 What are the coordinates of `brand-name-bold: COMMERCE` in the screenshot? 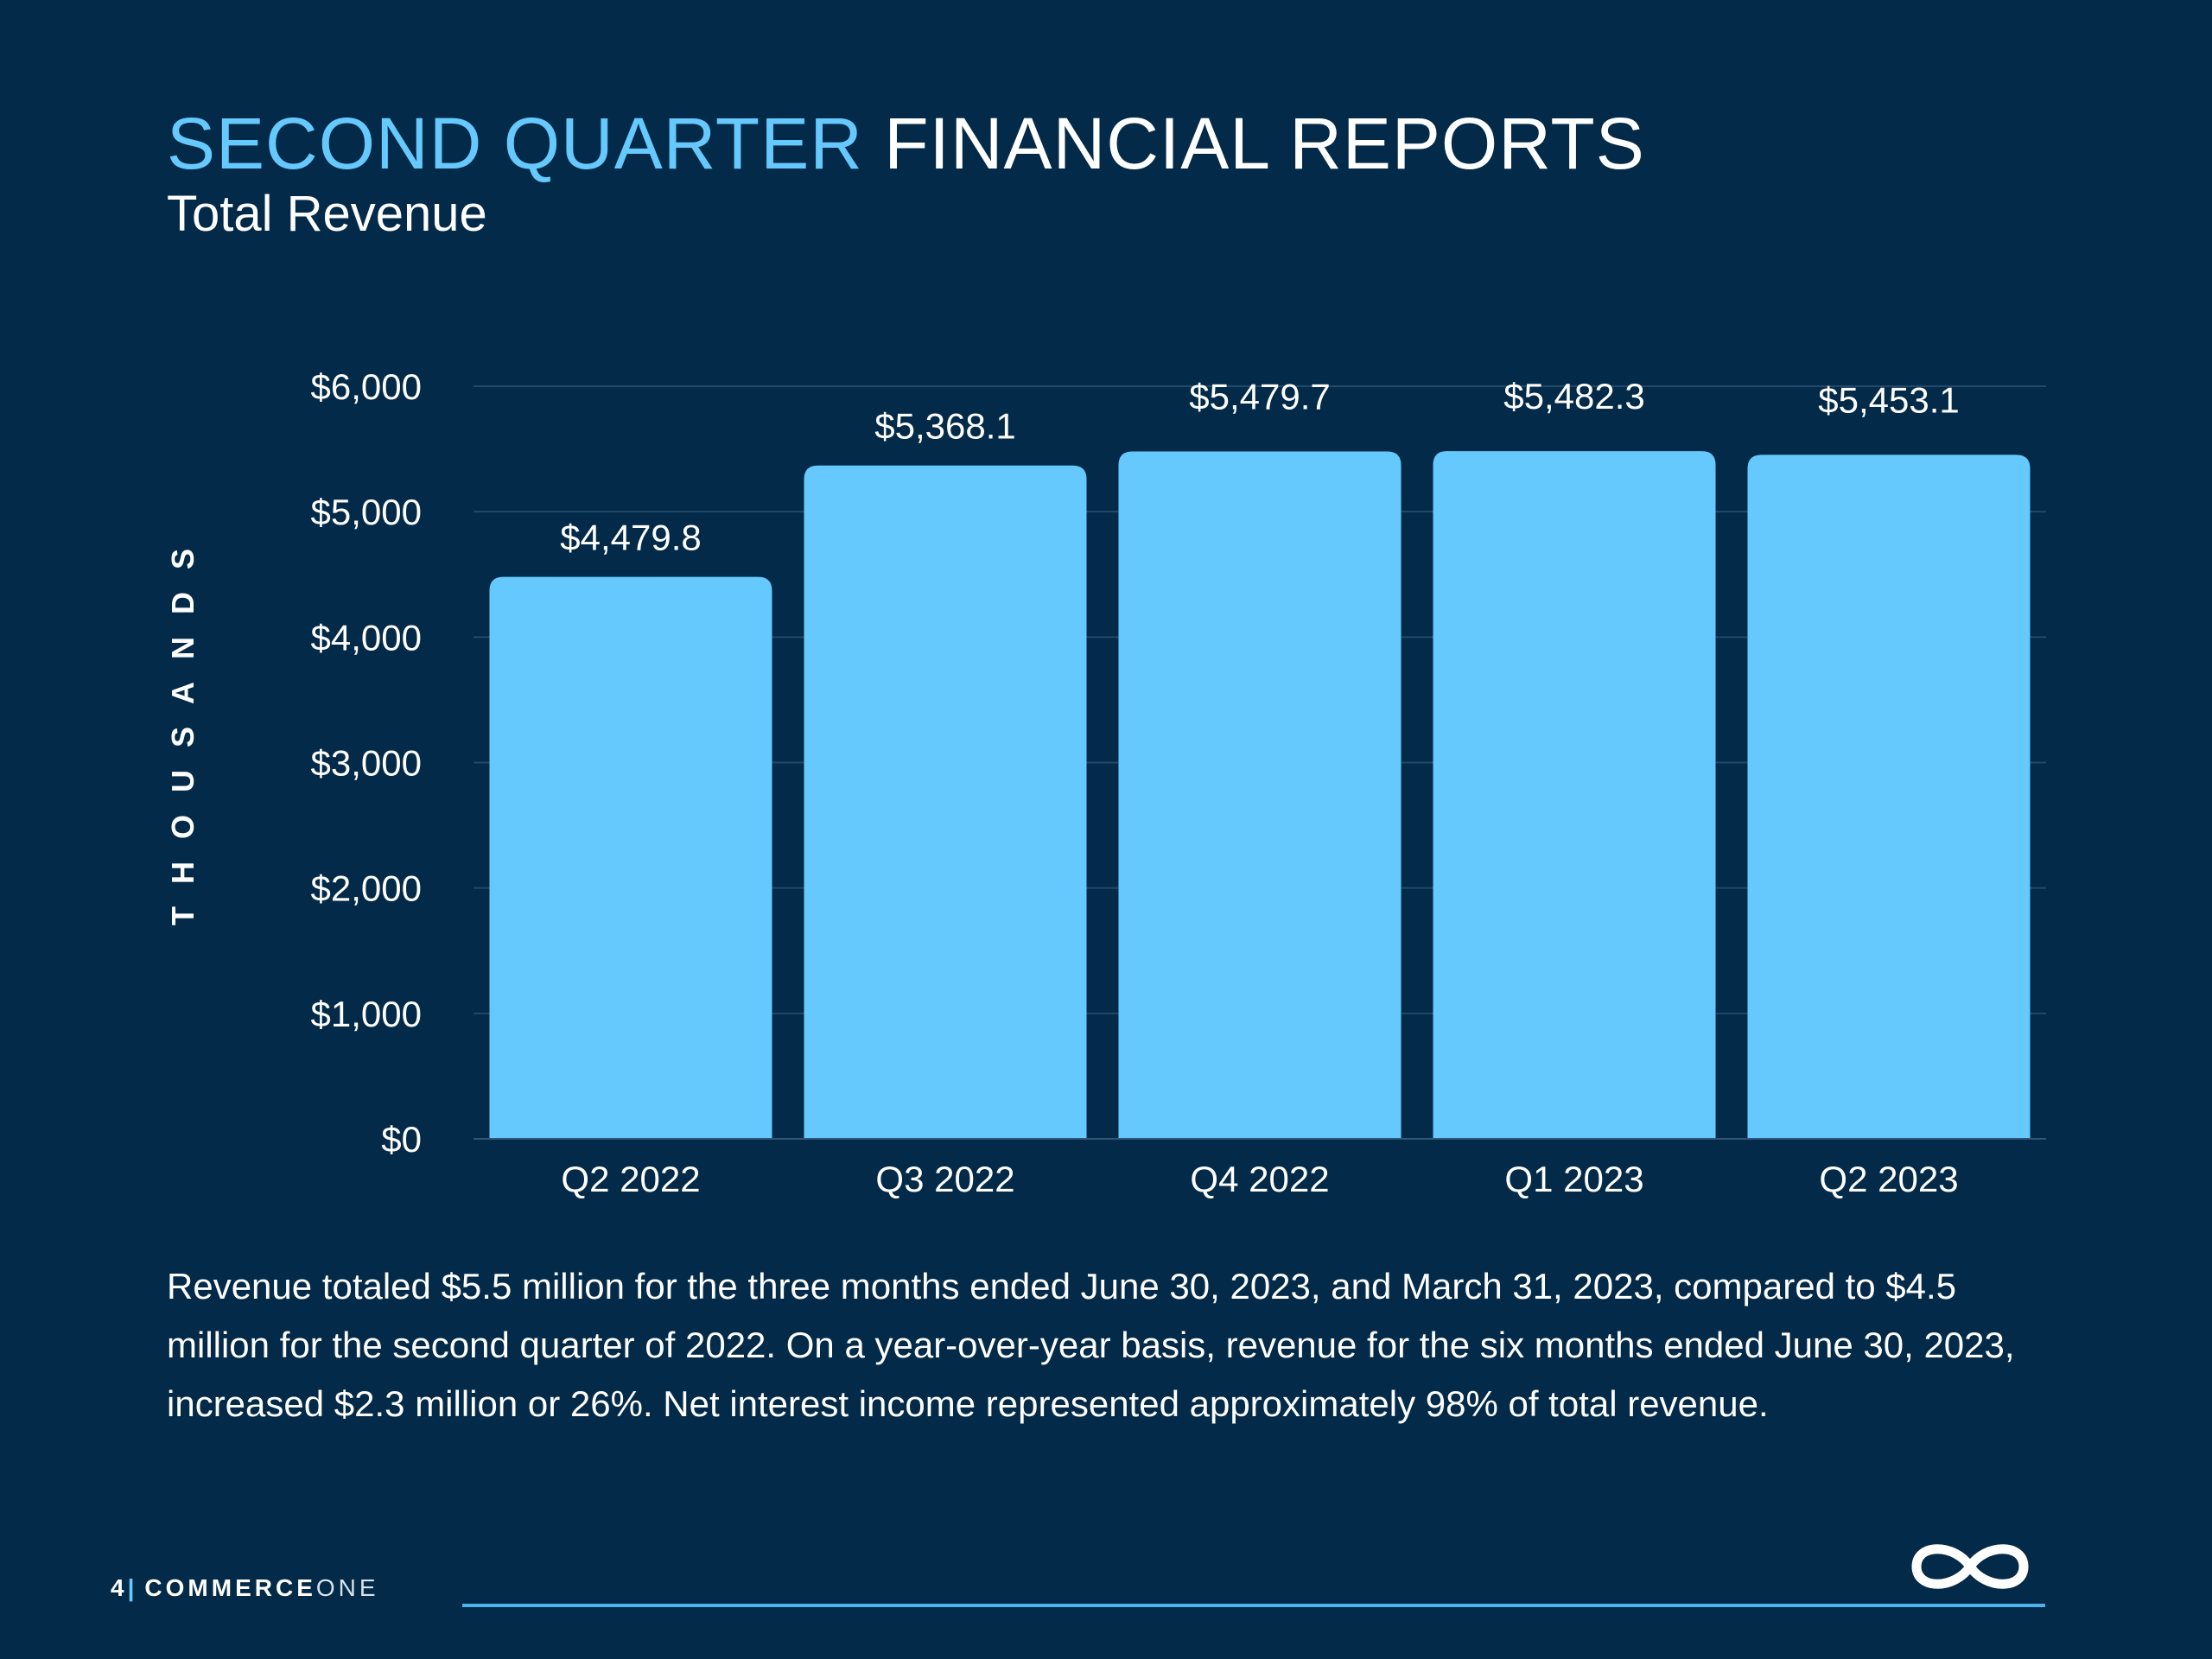 It's located at (230, 1587).